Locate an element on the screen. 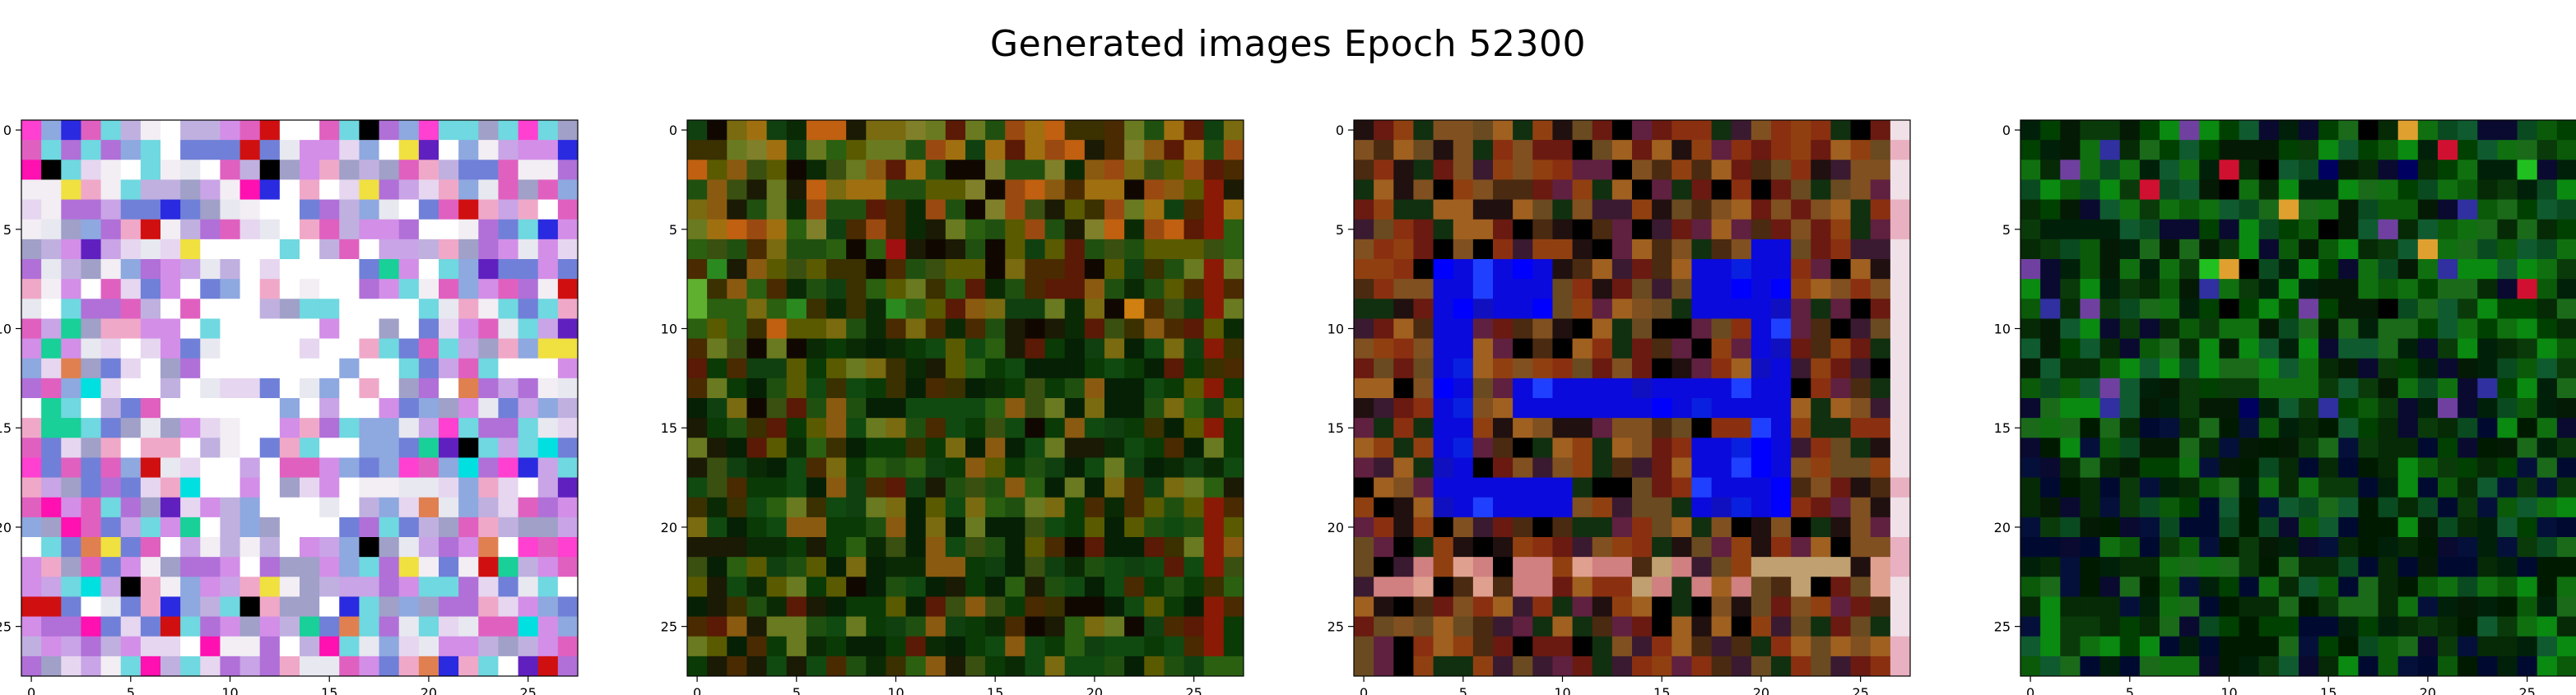  x-tick-label: 10 is located at coordinates (1562, 690).